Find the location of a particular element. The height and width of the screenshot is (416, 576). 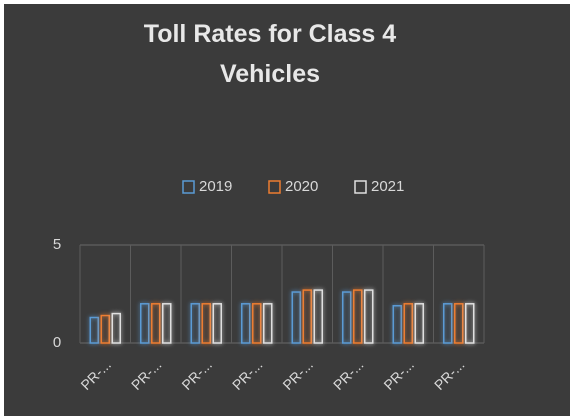

y-tick-label: 5 is located at coordinates (57, 244).